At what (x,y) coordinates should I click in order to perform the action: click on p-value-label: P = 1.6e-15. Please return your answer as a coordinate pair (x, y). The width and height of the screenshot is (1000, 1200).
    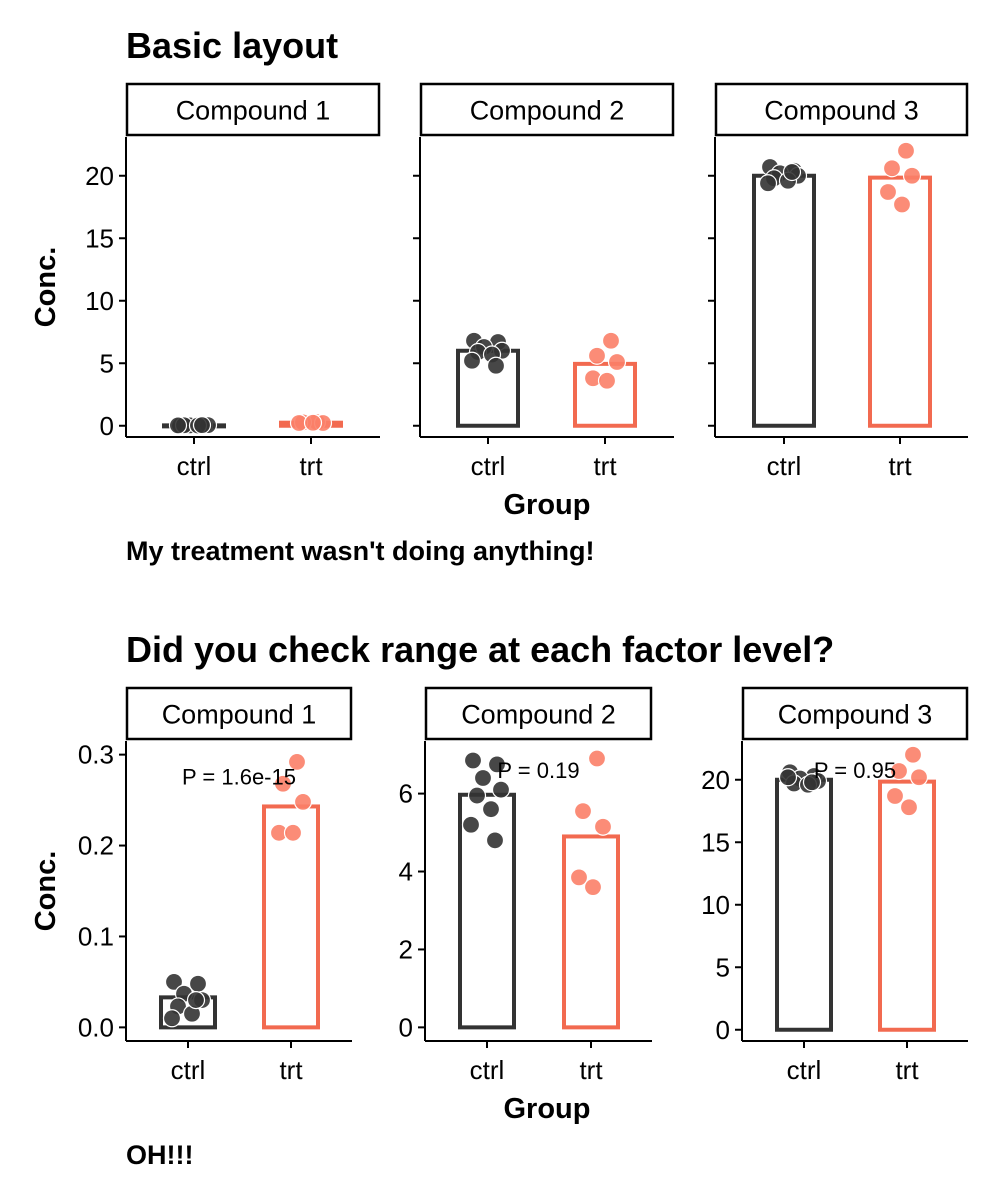
    Looking at the image, I should click on (239, 776).